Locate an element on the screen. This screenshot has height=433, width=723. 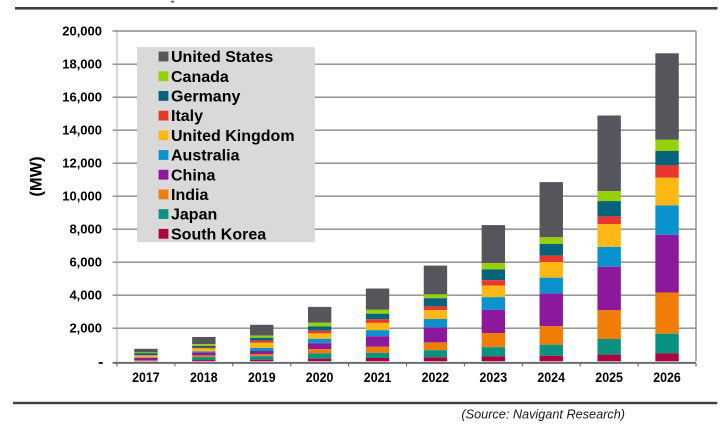
svg-text: United Kingdom is located at coordinates (233, 136).